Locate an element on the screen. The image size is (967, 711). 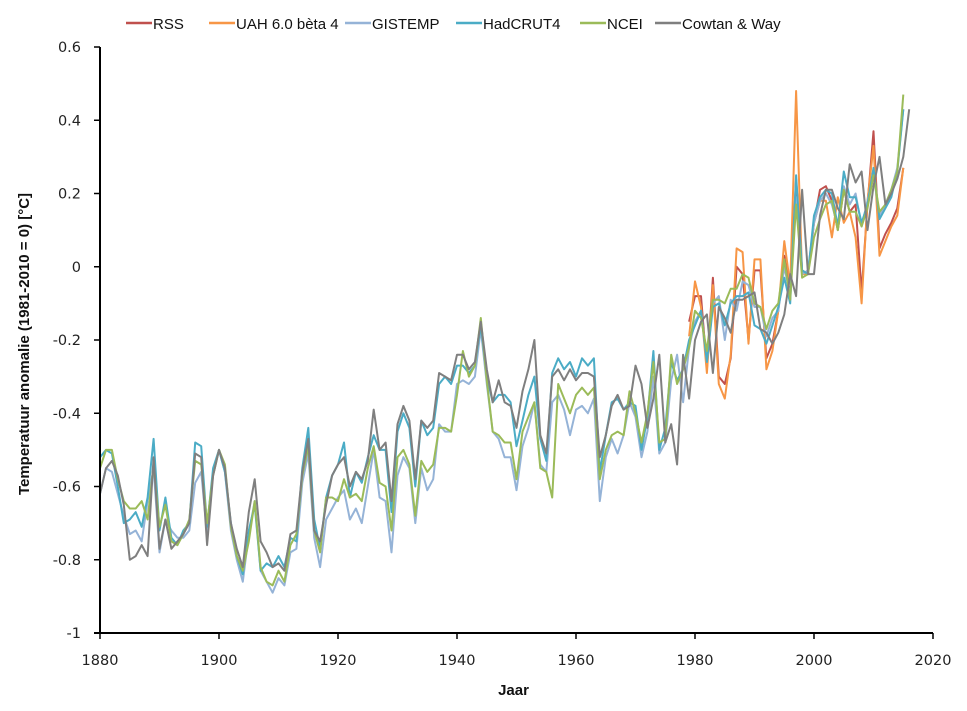
x-tick-label: 1920 is located at coordinates (338, 661).